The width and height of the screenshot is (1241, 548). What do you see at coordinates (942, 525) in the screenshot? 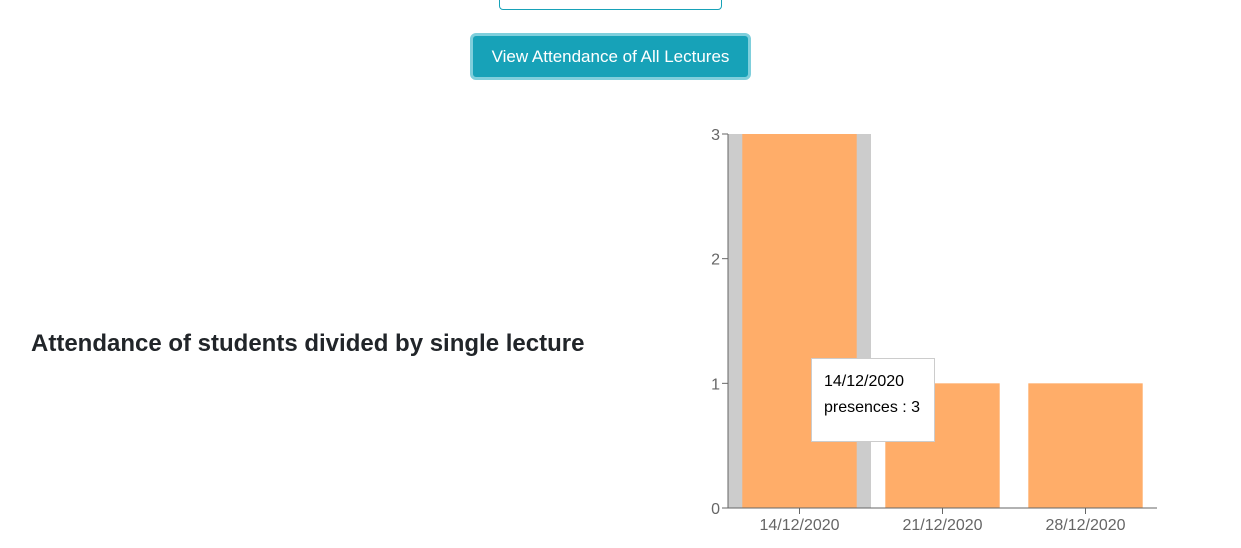
I see `x-tick-label: 21/12/2020` at bounding box center [942, 525].